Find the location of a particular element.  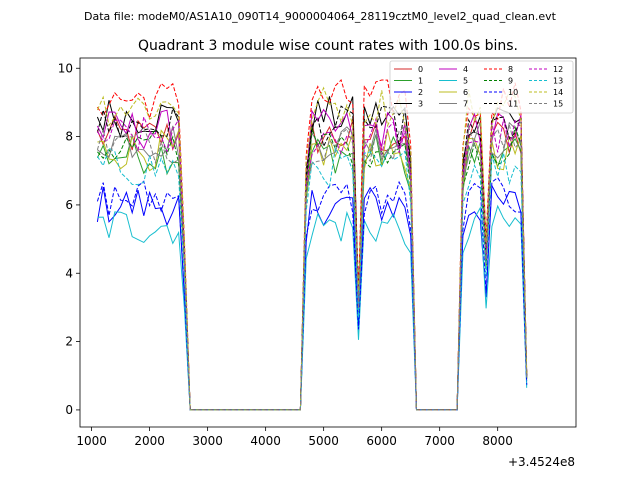

legend-label-1: 1 is located at coordinates (420, 81).